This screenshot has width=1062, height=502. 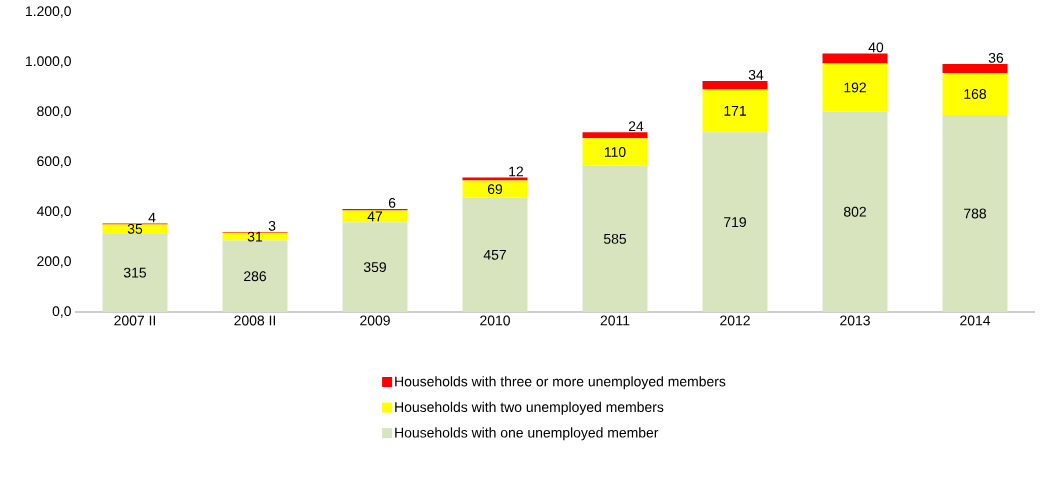 What do you see at coordinates (53, 212) in the screenshot?
I see `y-tick-label: 400,0` at bounding box center [53, 212].